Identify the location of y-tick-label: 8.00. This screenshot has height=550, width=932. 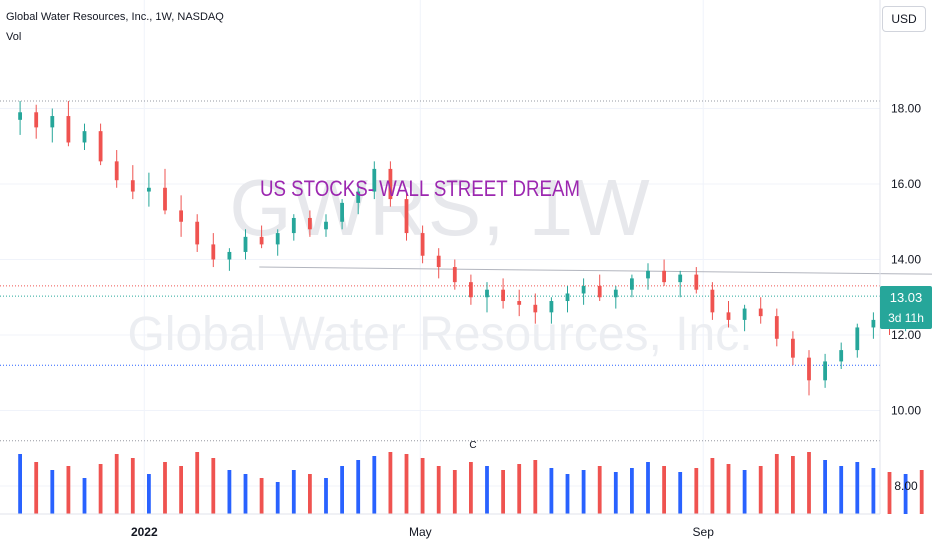
(906, 486).